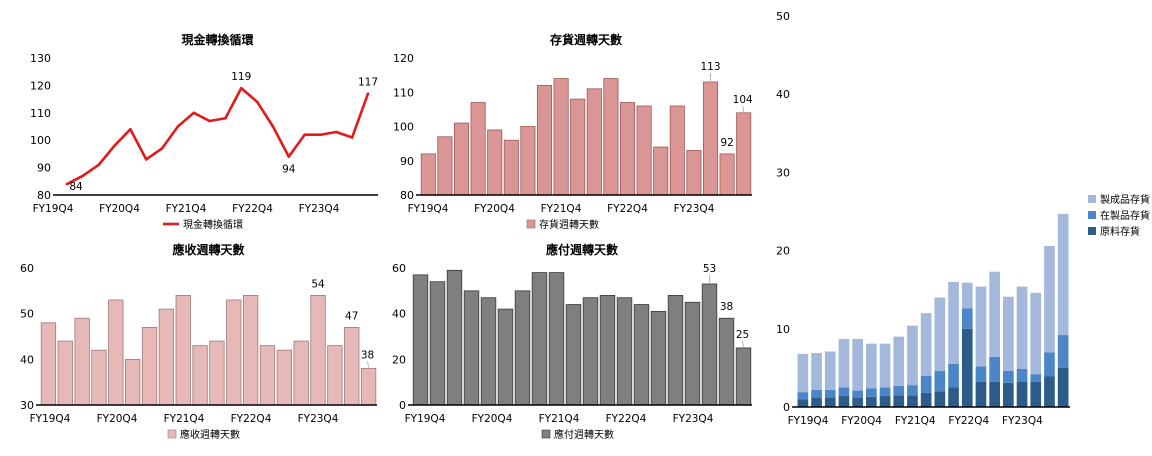 The image size is (1152, 456). I want to click on data-label: 25, so click(742, 335).